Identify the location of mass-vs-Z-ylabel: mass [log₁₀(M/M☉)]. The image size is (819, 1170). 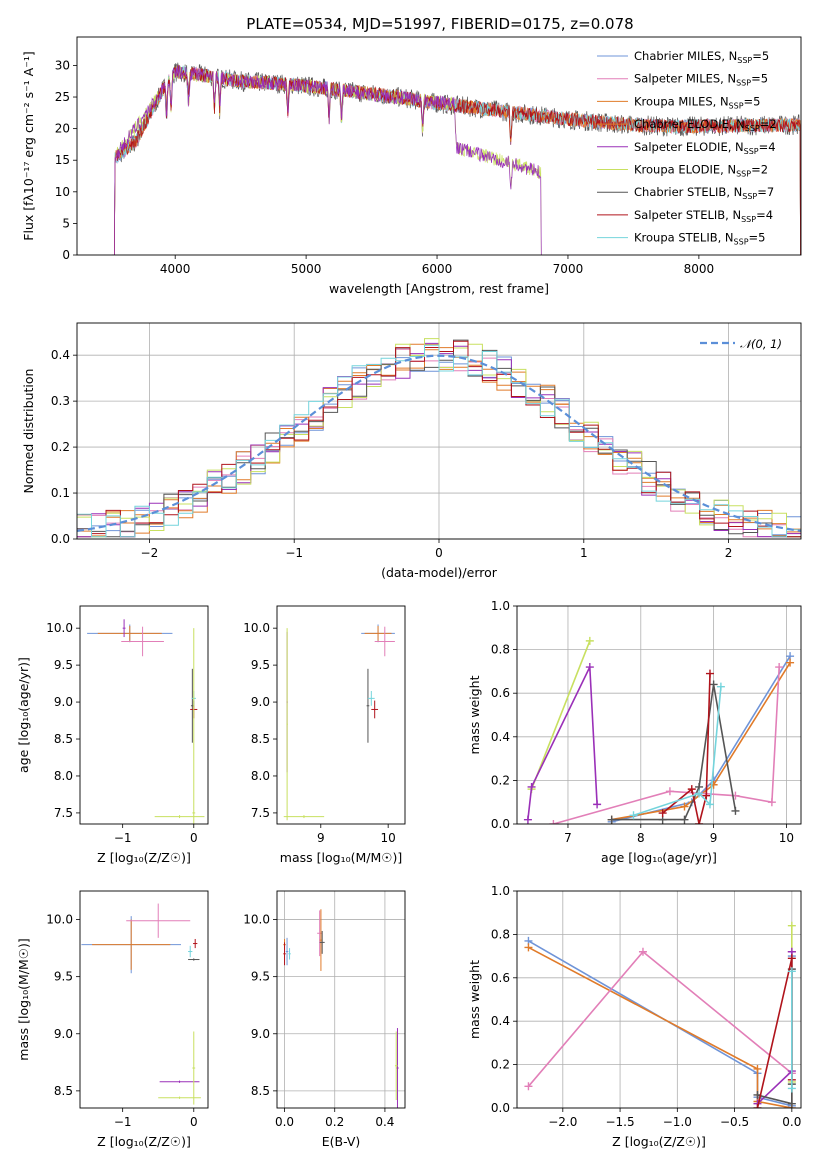
(23, 999).